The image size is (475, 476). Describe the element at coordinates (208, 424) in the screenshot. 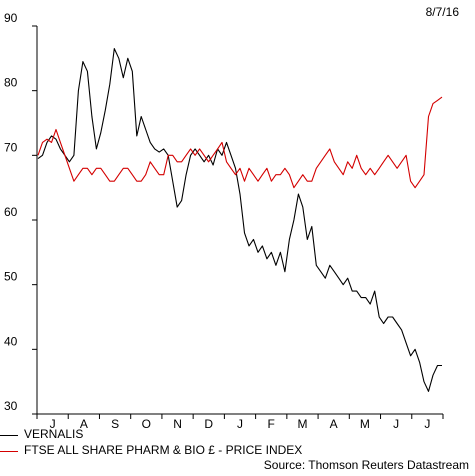

I see `x-tick-label: D` at that location.